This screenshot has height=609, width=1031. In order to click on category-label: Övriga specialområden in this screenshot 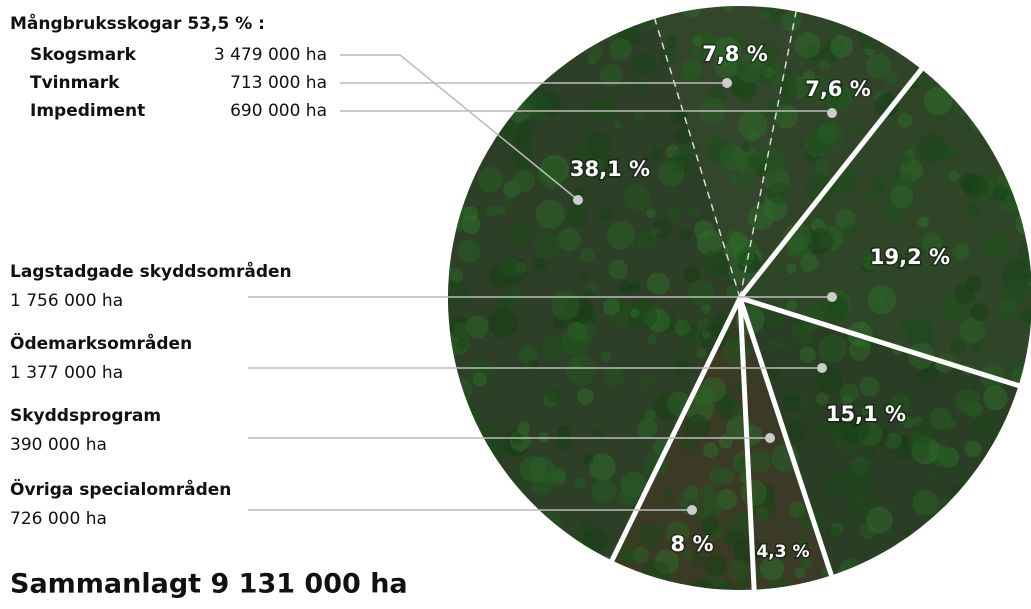, I will do `click(120, 489)`.